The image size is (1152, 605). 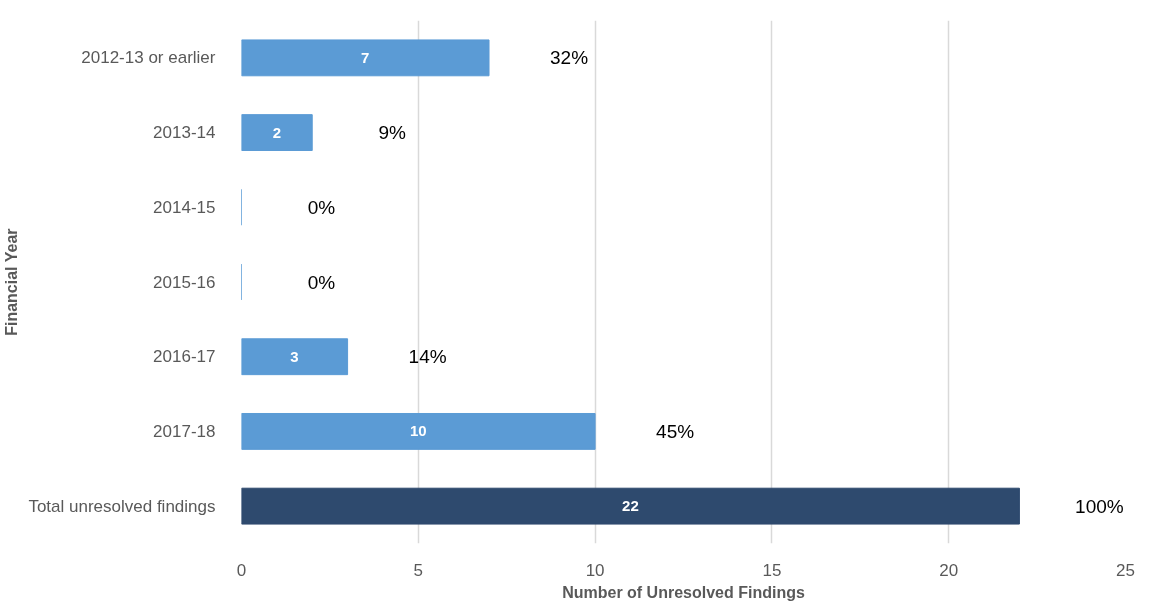 I want to click on data-label: 7, so click(x=365, y=57).